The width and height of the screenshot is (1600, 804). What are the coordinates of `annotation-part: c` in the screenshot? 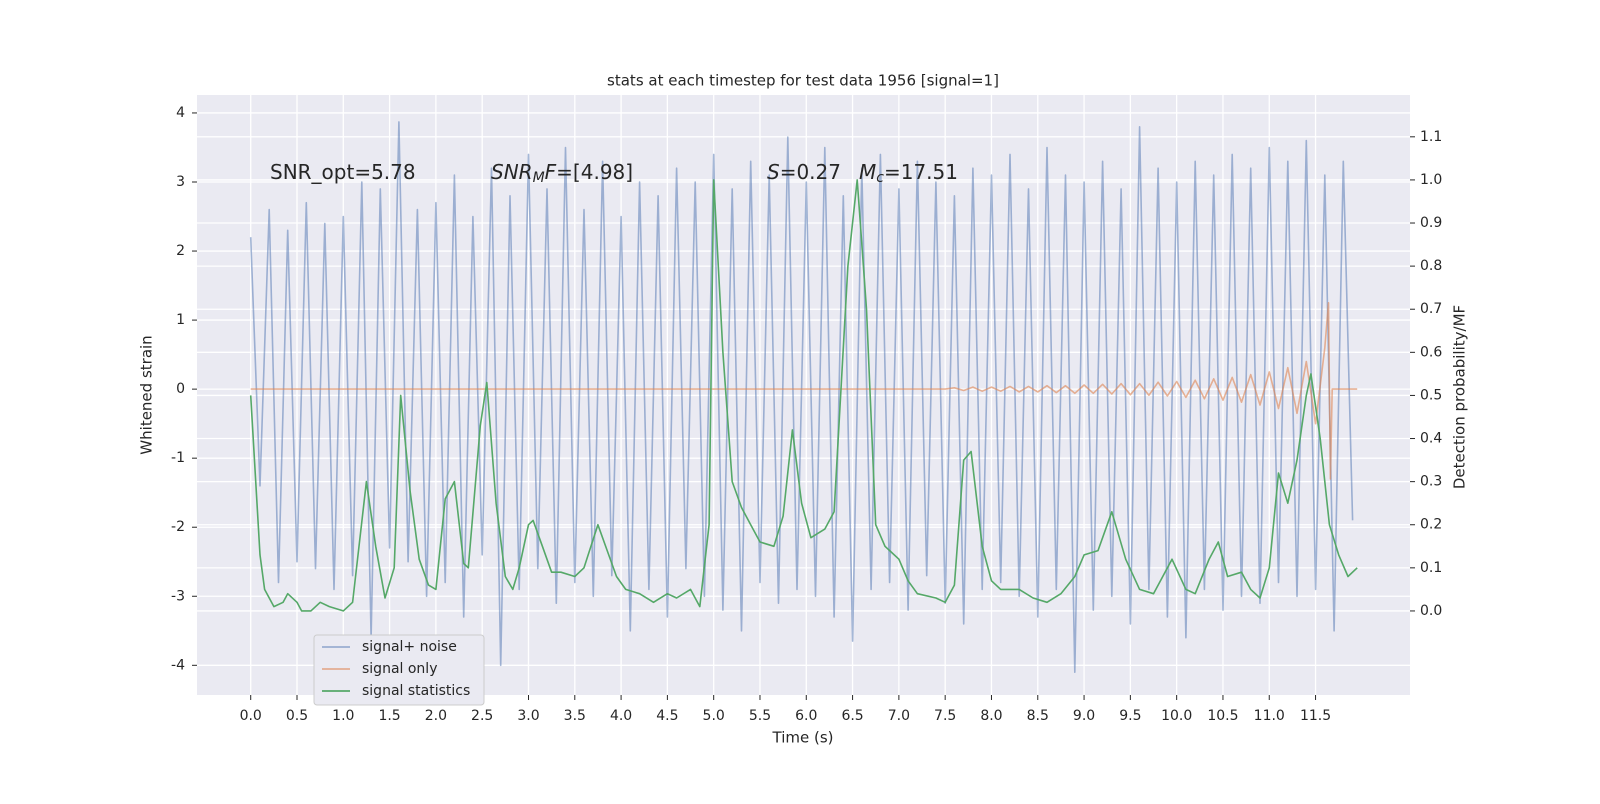 It's located at (880, 178).